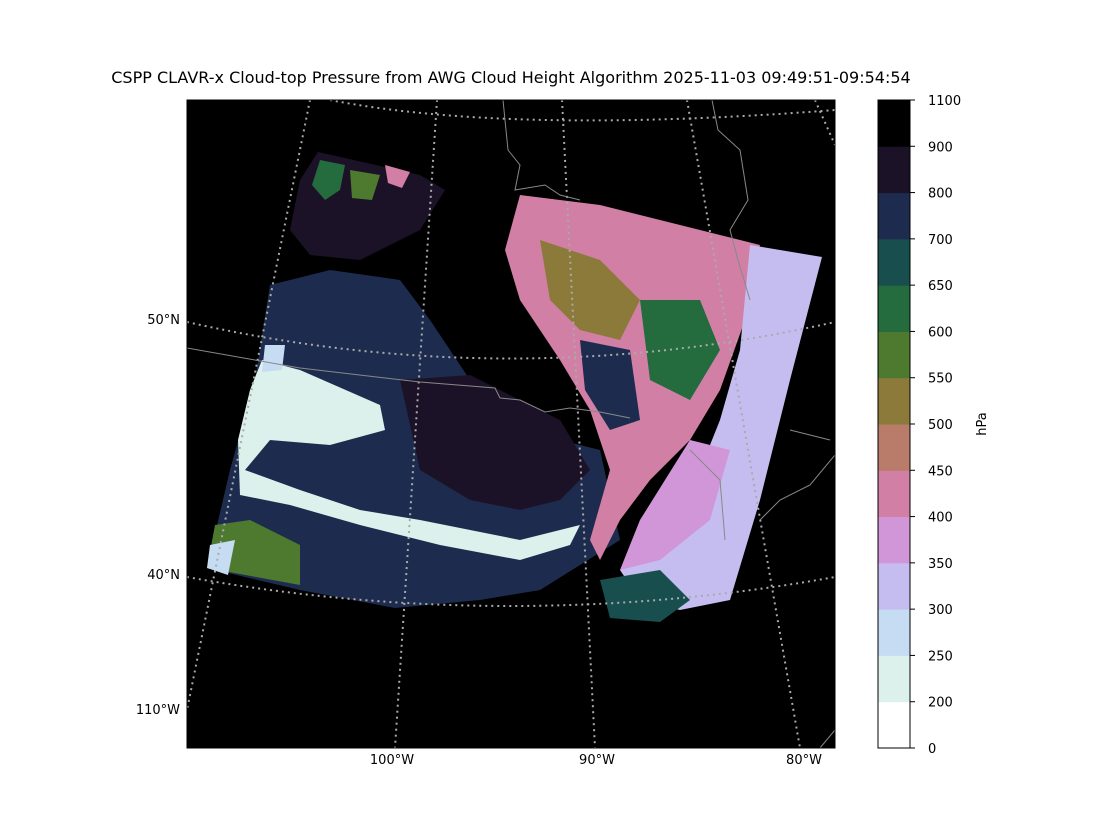  I want to click on colorbar-tick-label: 600, so click(940, 332).